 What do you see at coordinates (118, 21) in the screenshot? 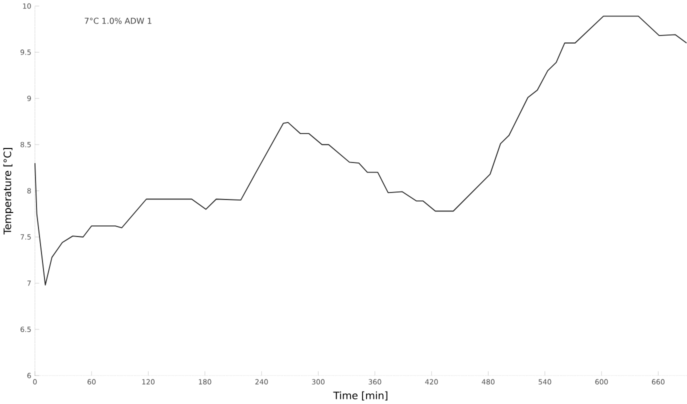
I see `annotation: 7°C 1.0% ADW 1` at bounding box center [118, 21].